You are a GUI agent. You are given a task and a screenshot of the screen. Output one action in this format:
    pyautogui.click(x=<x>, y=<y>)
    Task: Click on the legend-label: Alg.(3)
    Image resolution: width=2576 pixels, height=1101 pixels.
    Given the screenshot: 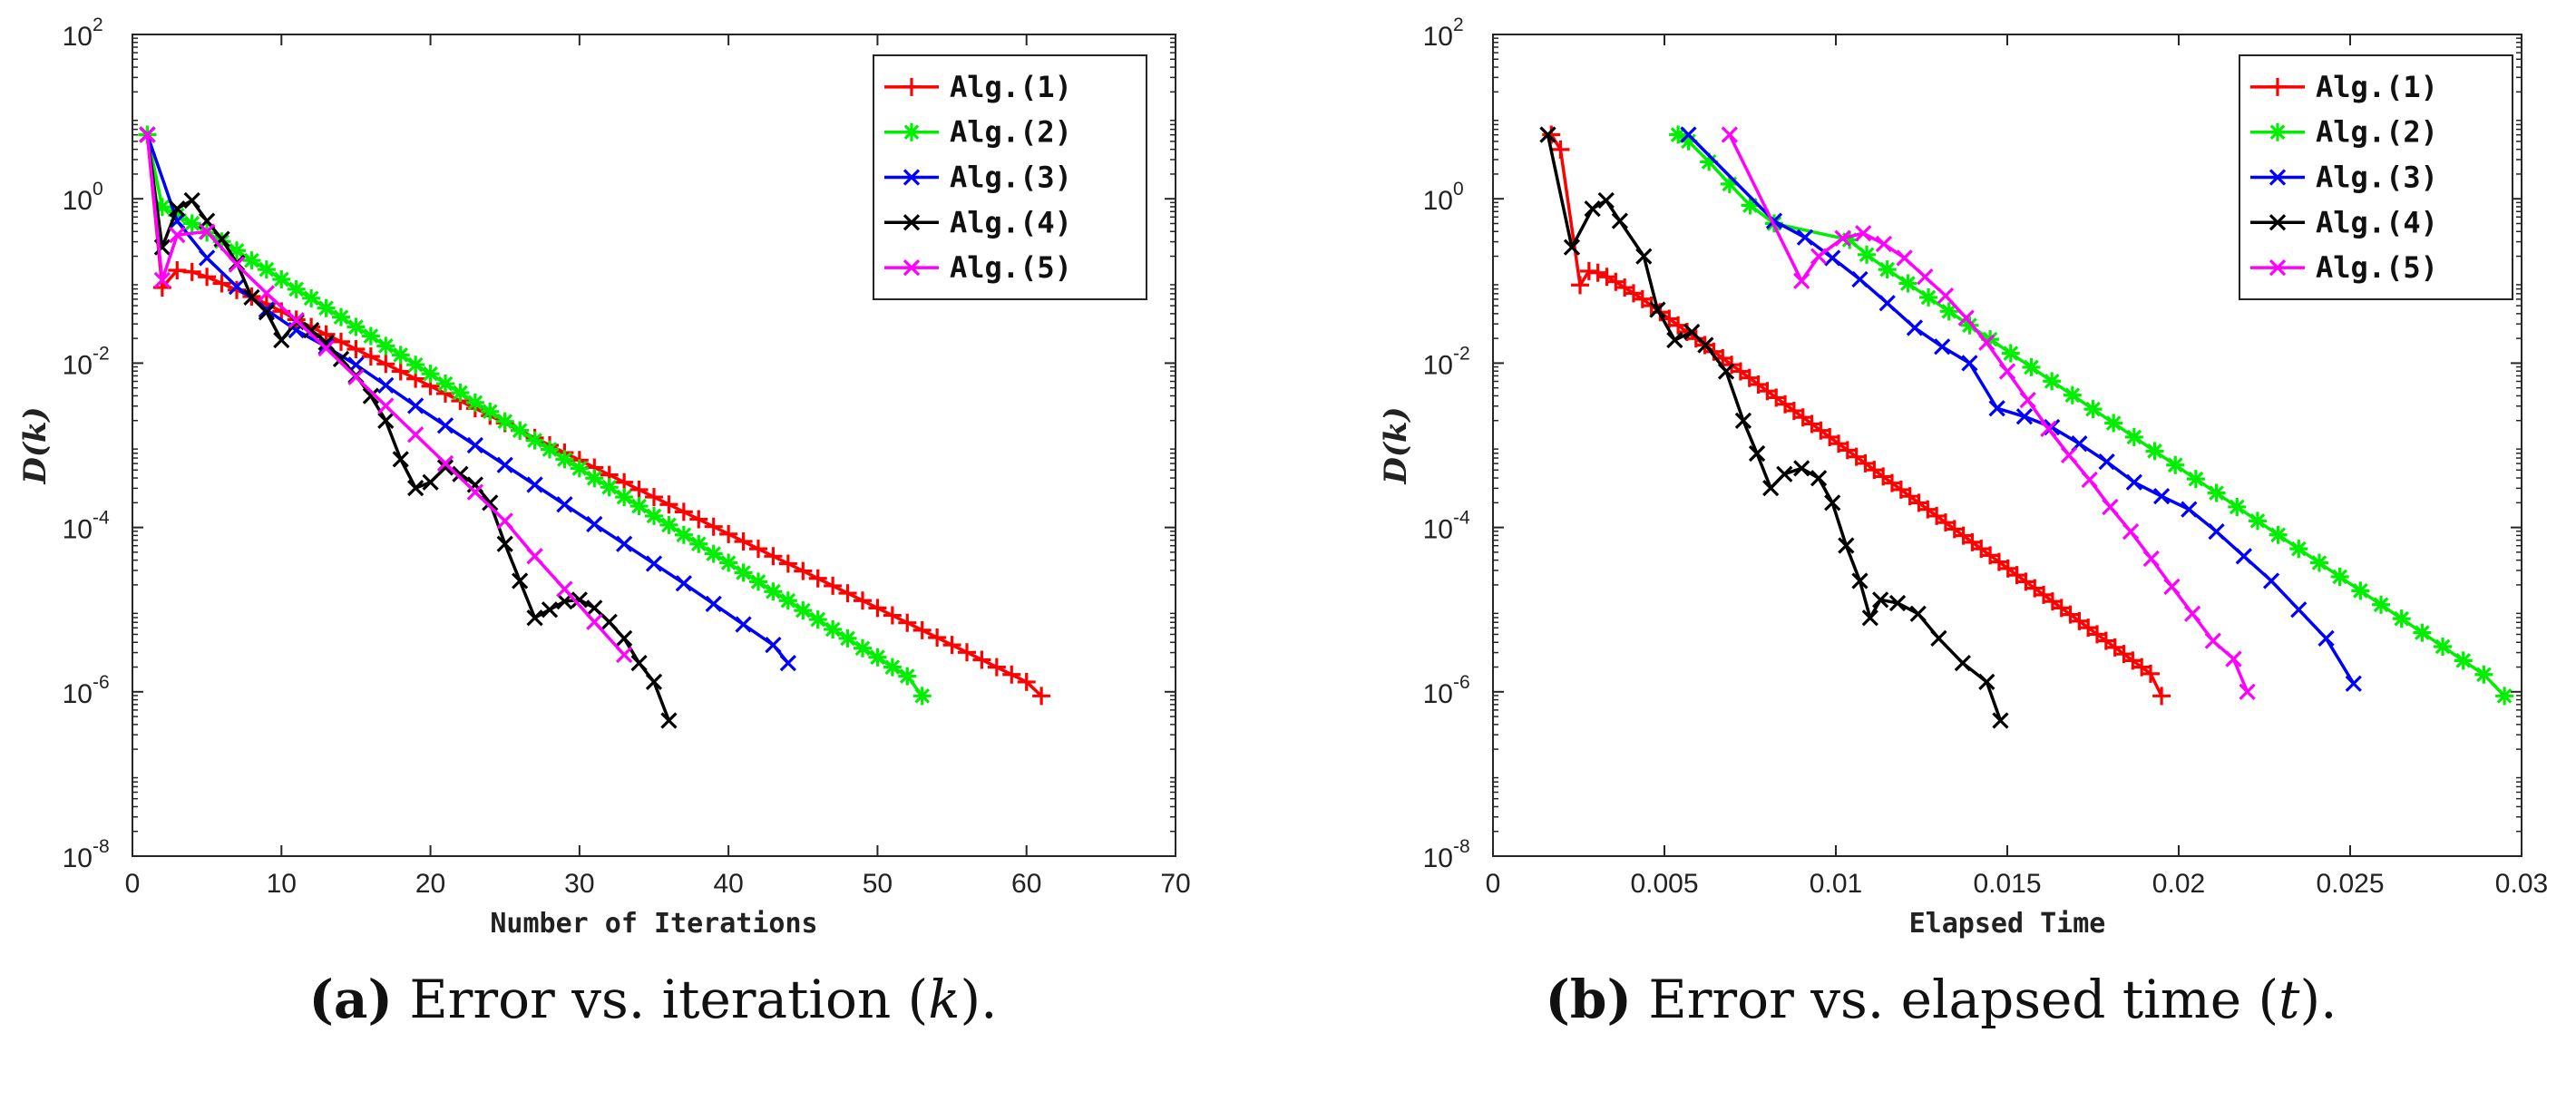 What is the action you would take?
    pyautogui.click(x=2377, y=178)
    